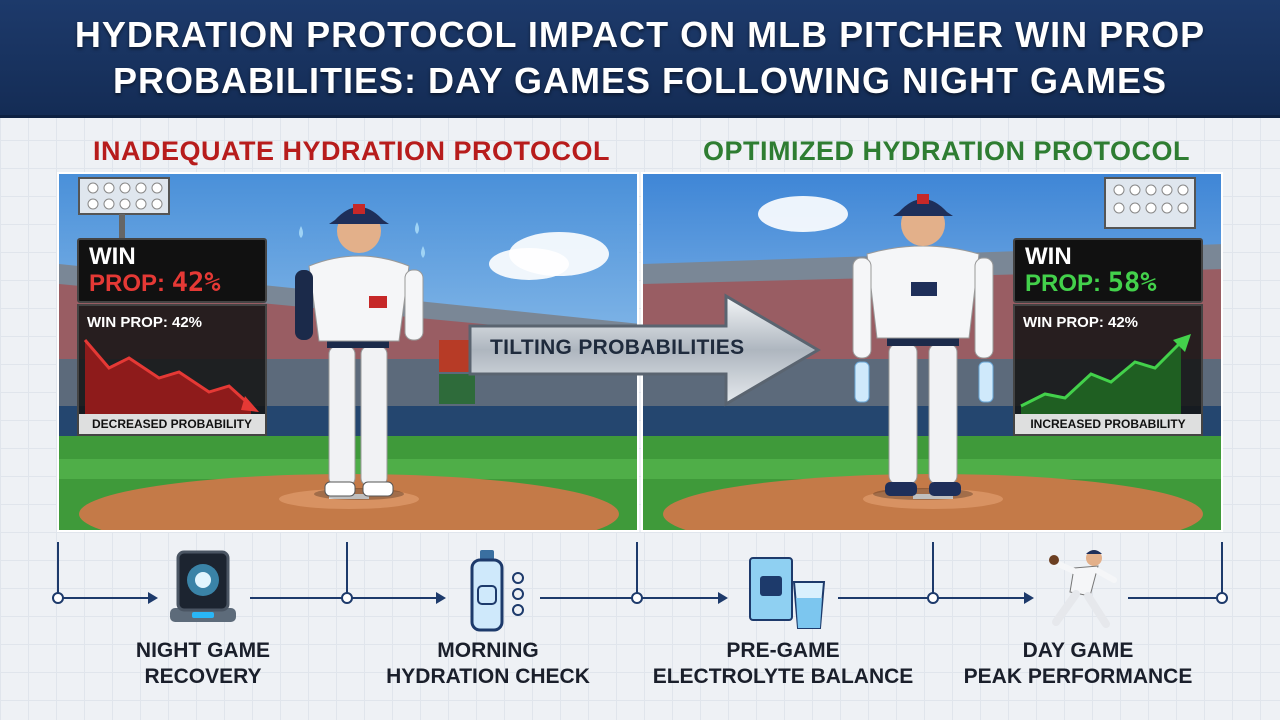 The image size is (1280, 720). I want to click on step-label-morning-hydration-check: MORNING HYDRATION CHECK, so click(488, 664).